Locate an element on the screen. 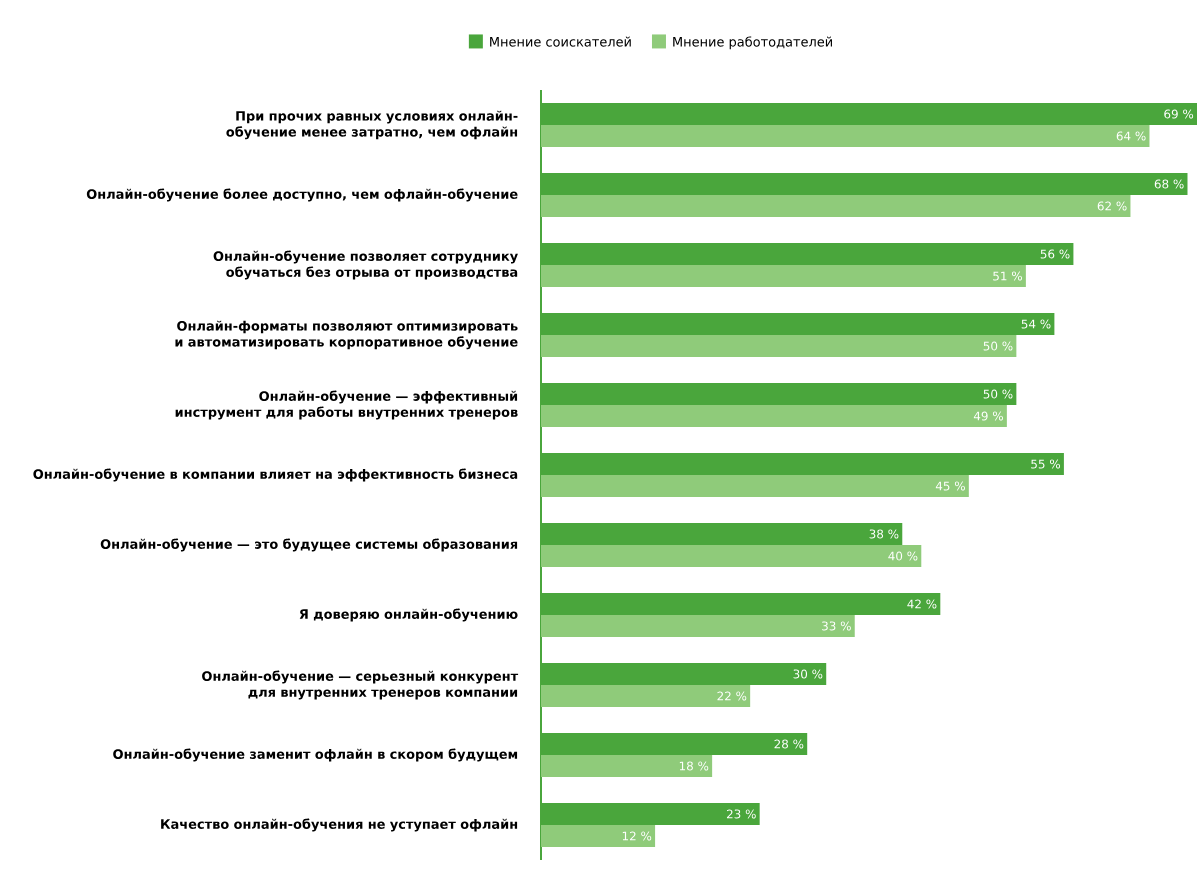  data-label: 55 % is located at coordinates (1046, 464).